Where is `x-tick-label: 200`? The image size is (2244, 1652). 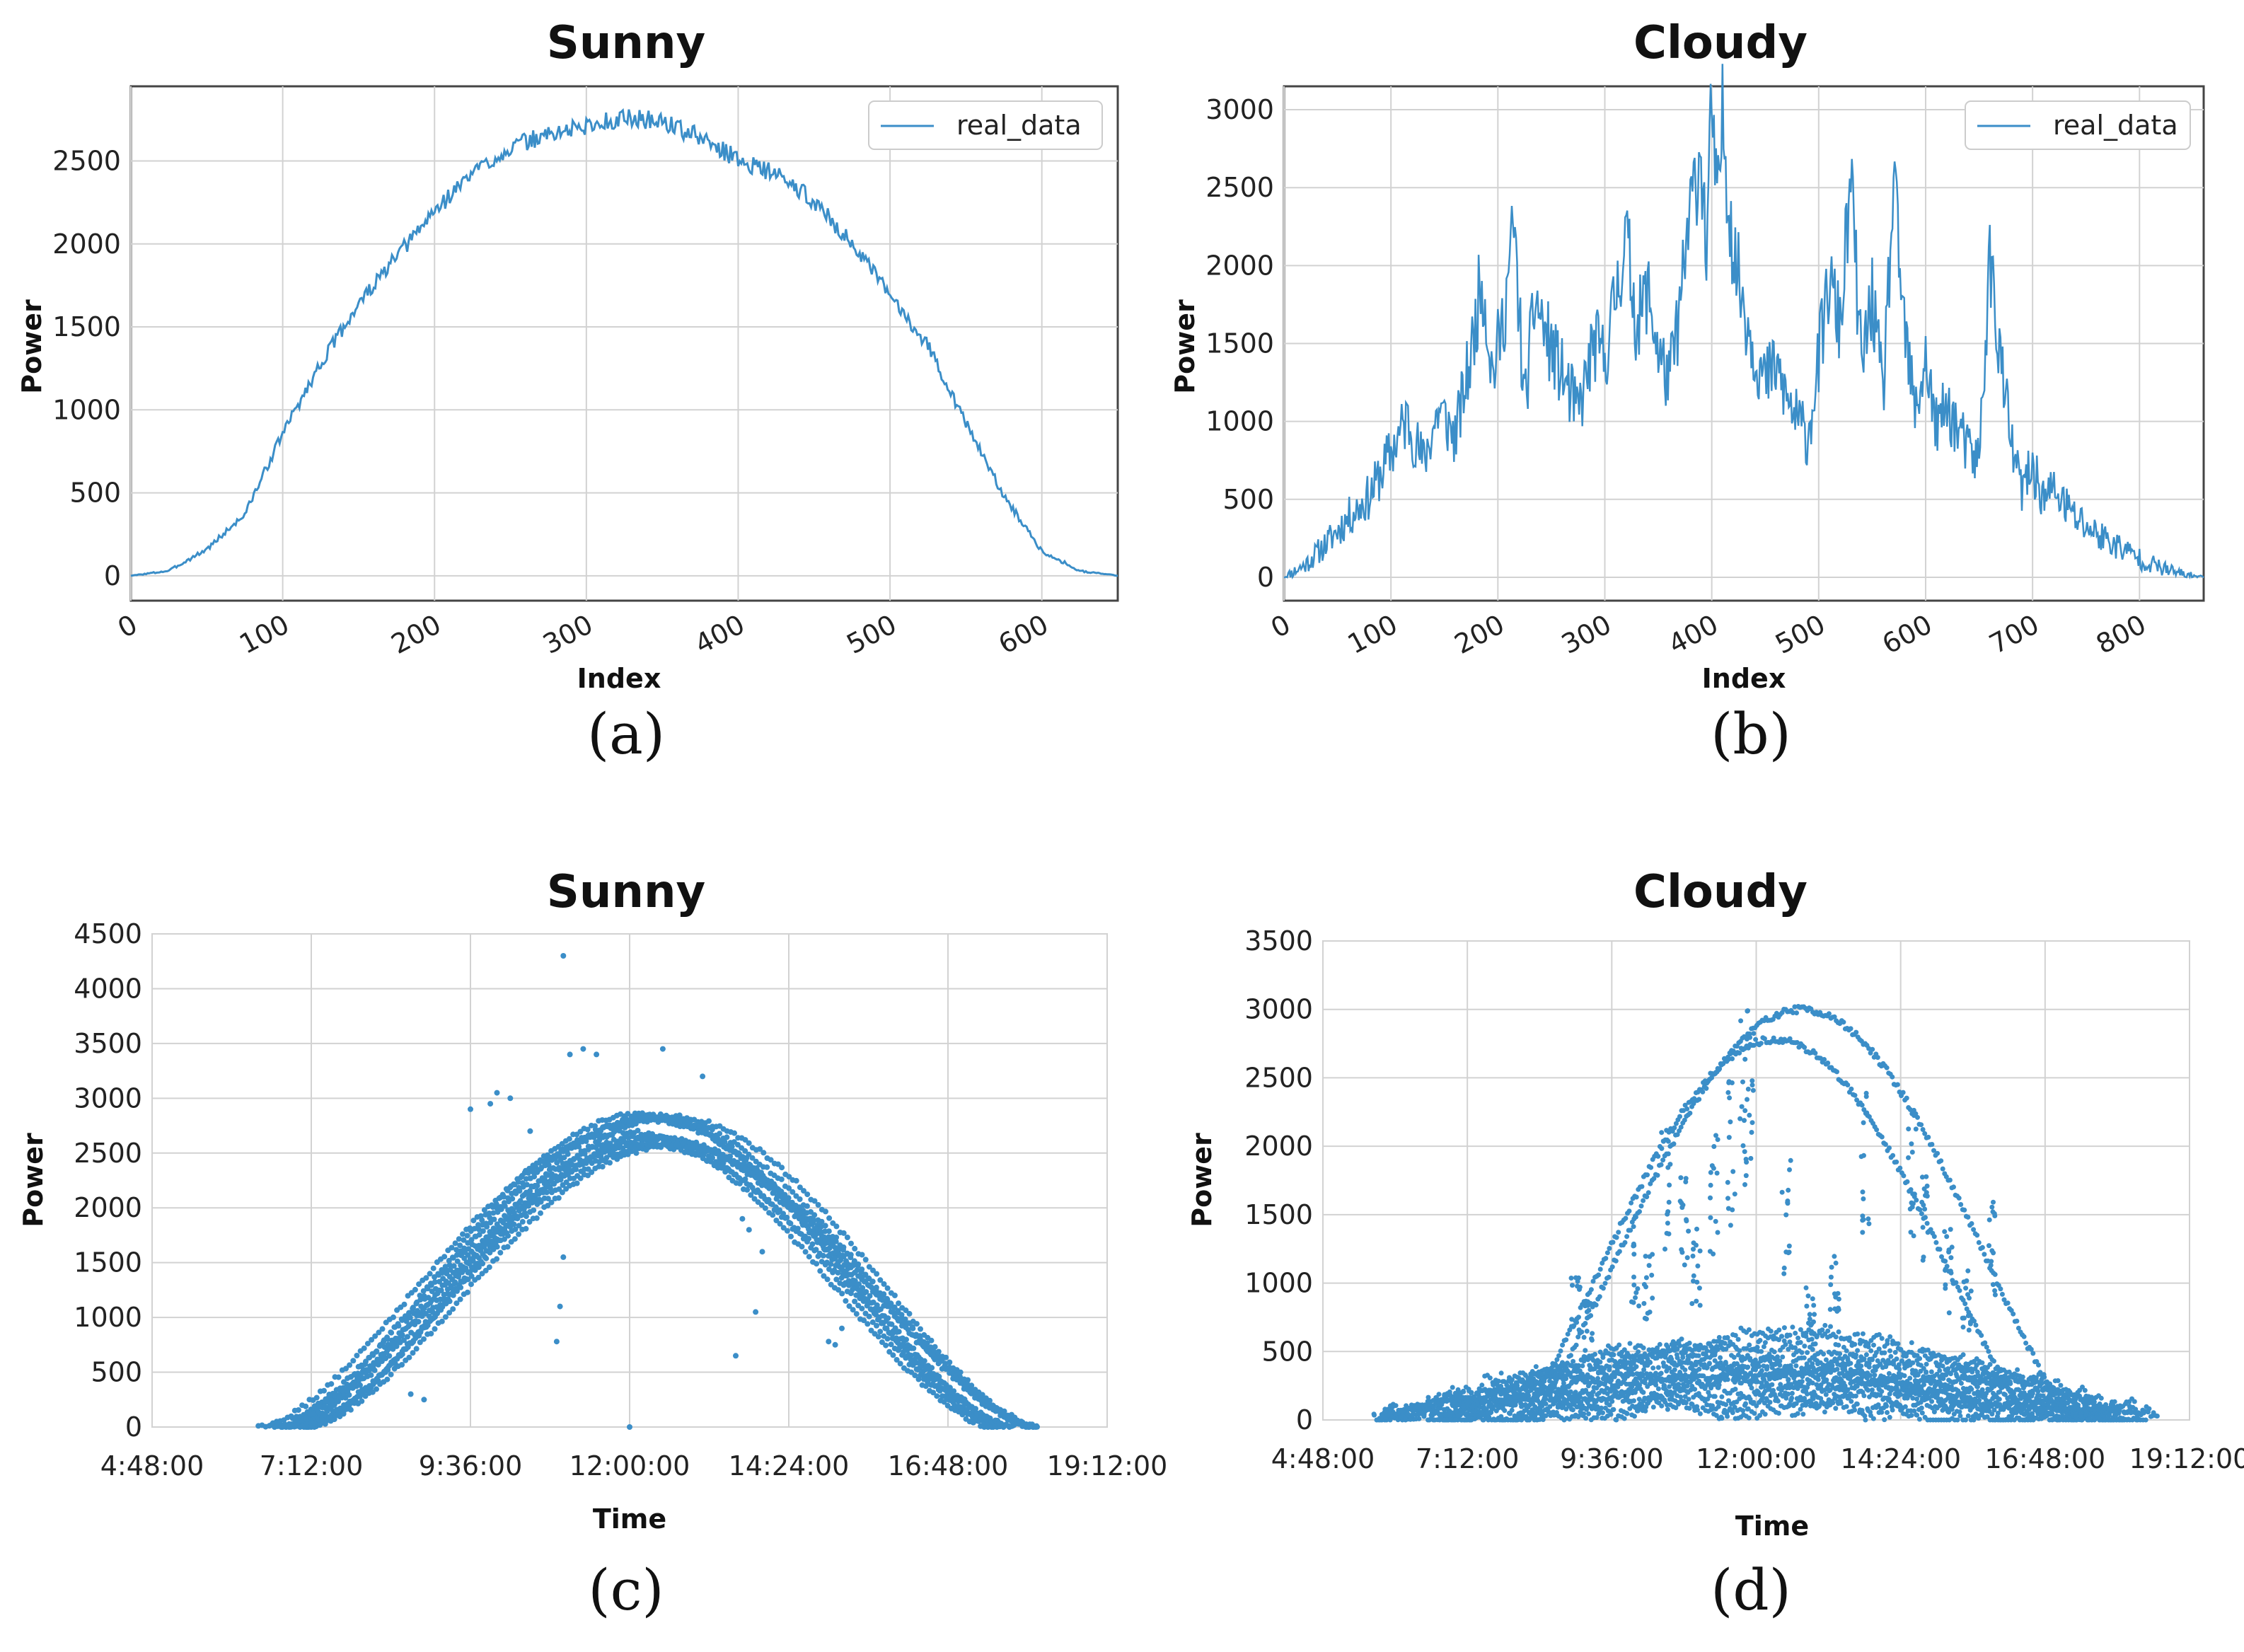
x-tick-label: 200 is located at coordinates (416, 634).